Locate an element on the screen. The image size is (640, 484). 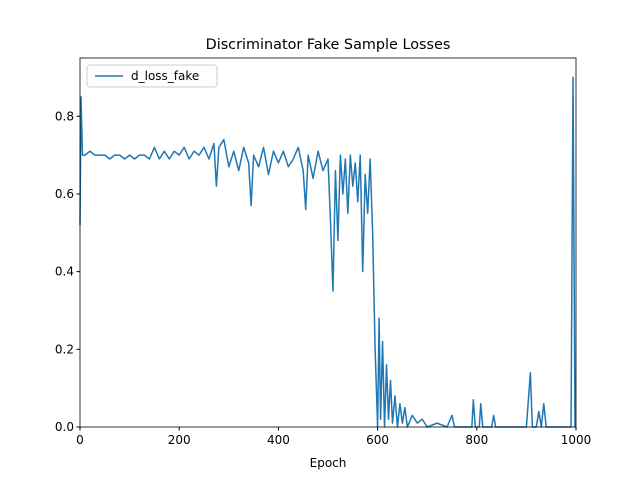
x-tick-label: 800 is located at coordinates (476, 440).